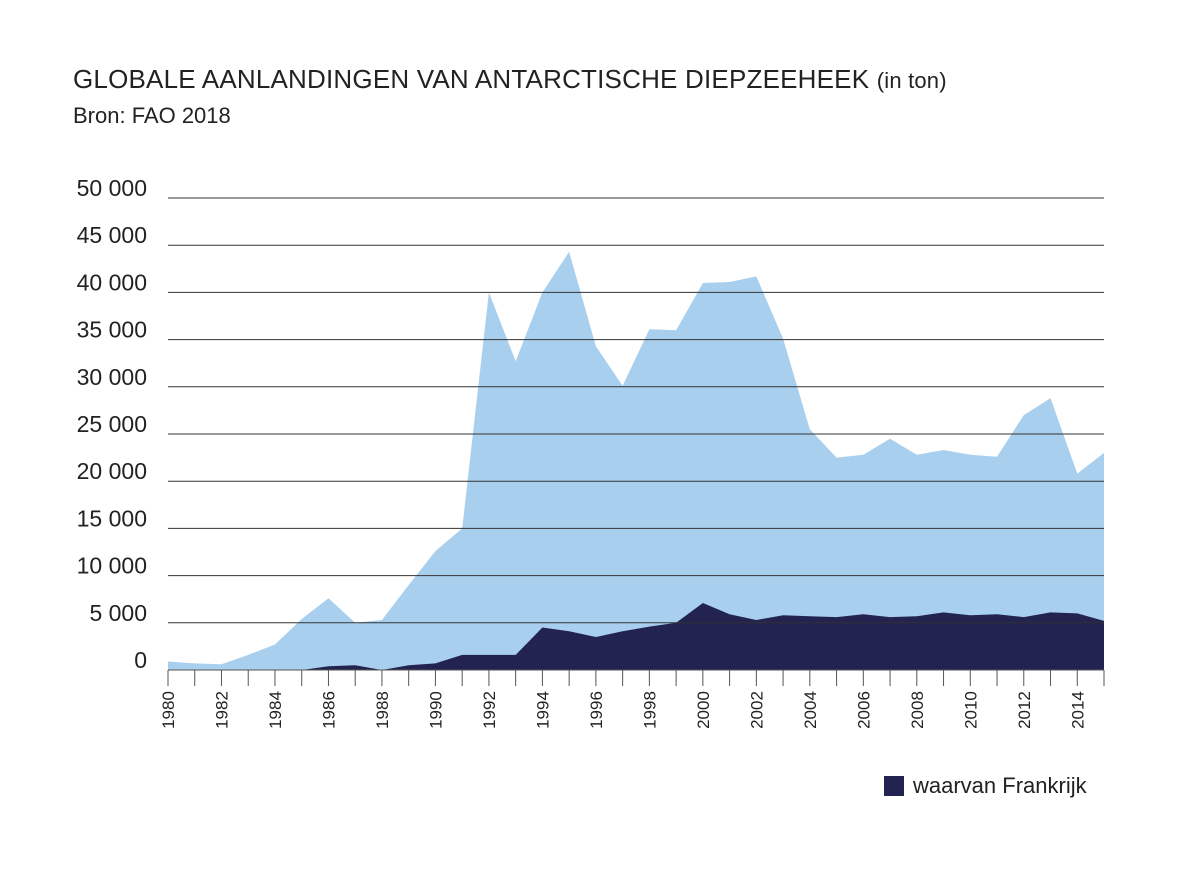  What do you see at coordinates (112, 282) in the screenshot?
I see `y-tick-label: 40 000` at bounding box center [112, 282].